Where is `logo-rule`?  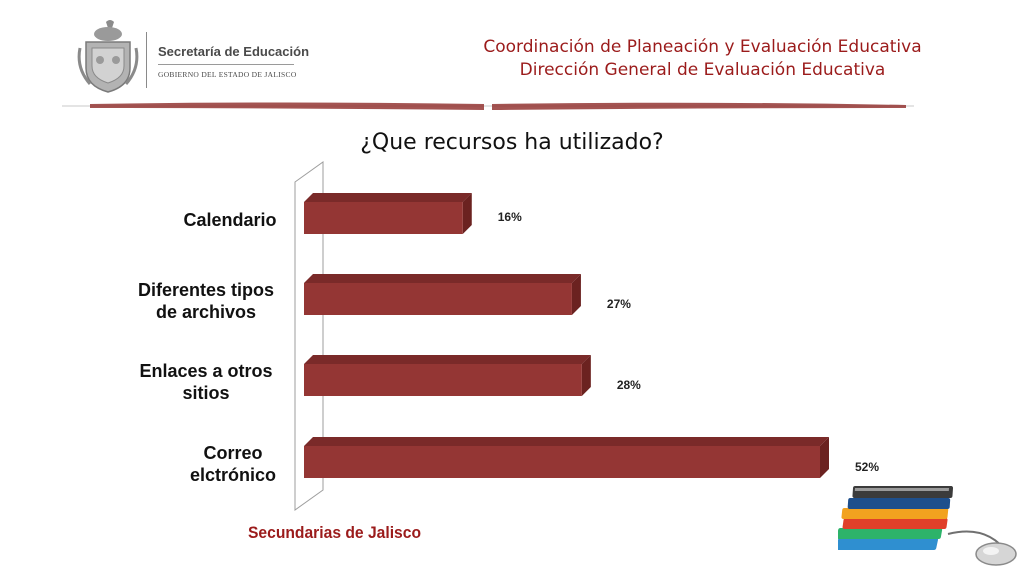
logo-rule is located at coordinates (226, 64).